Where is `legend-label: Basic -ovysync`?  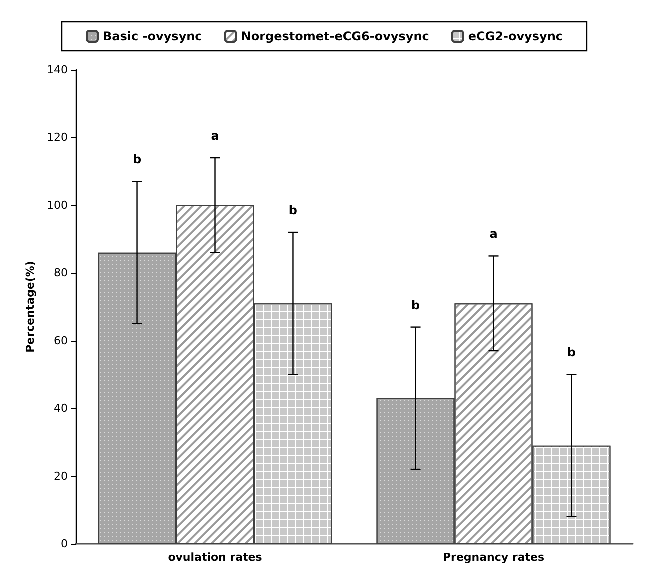
legend-label: Basic -ovysync is located at coordinates (152, 37).